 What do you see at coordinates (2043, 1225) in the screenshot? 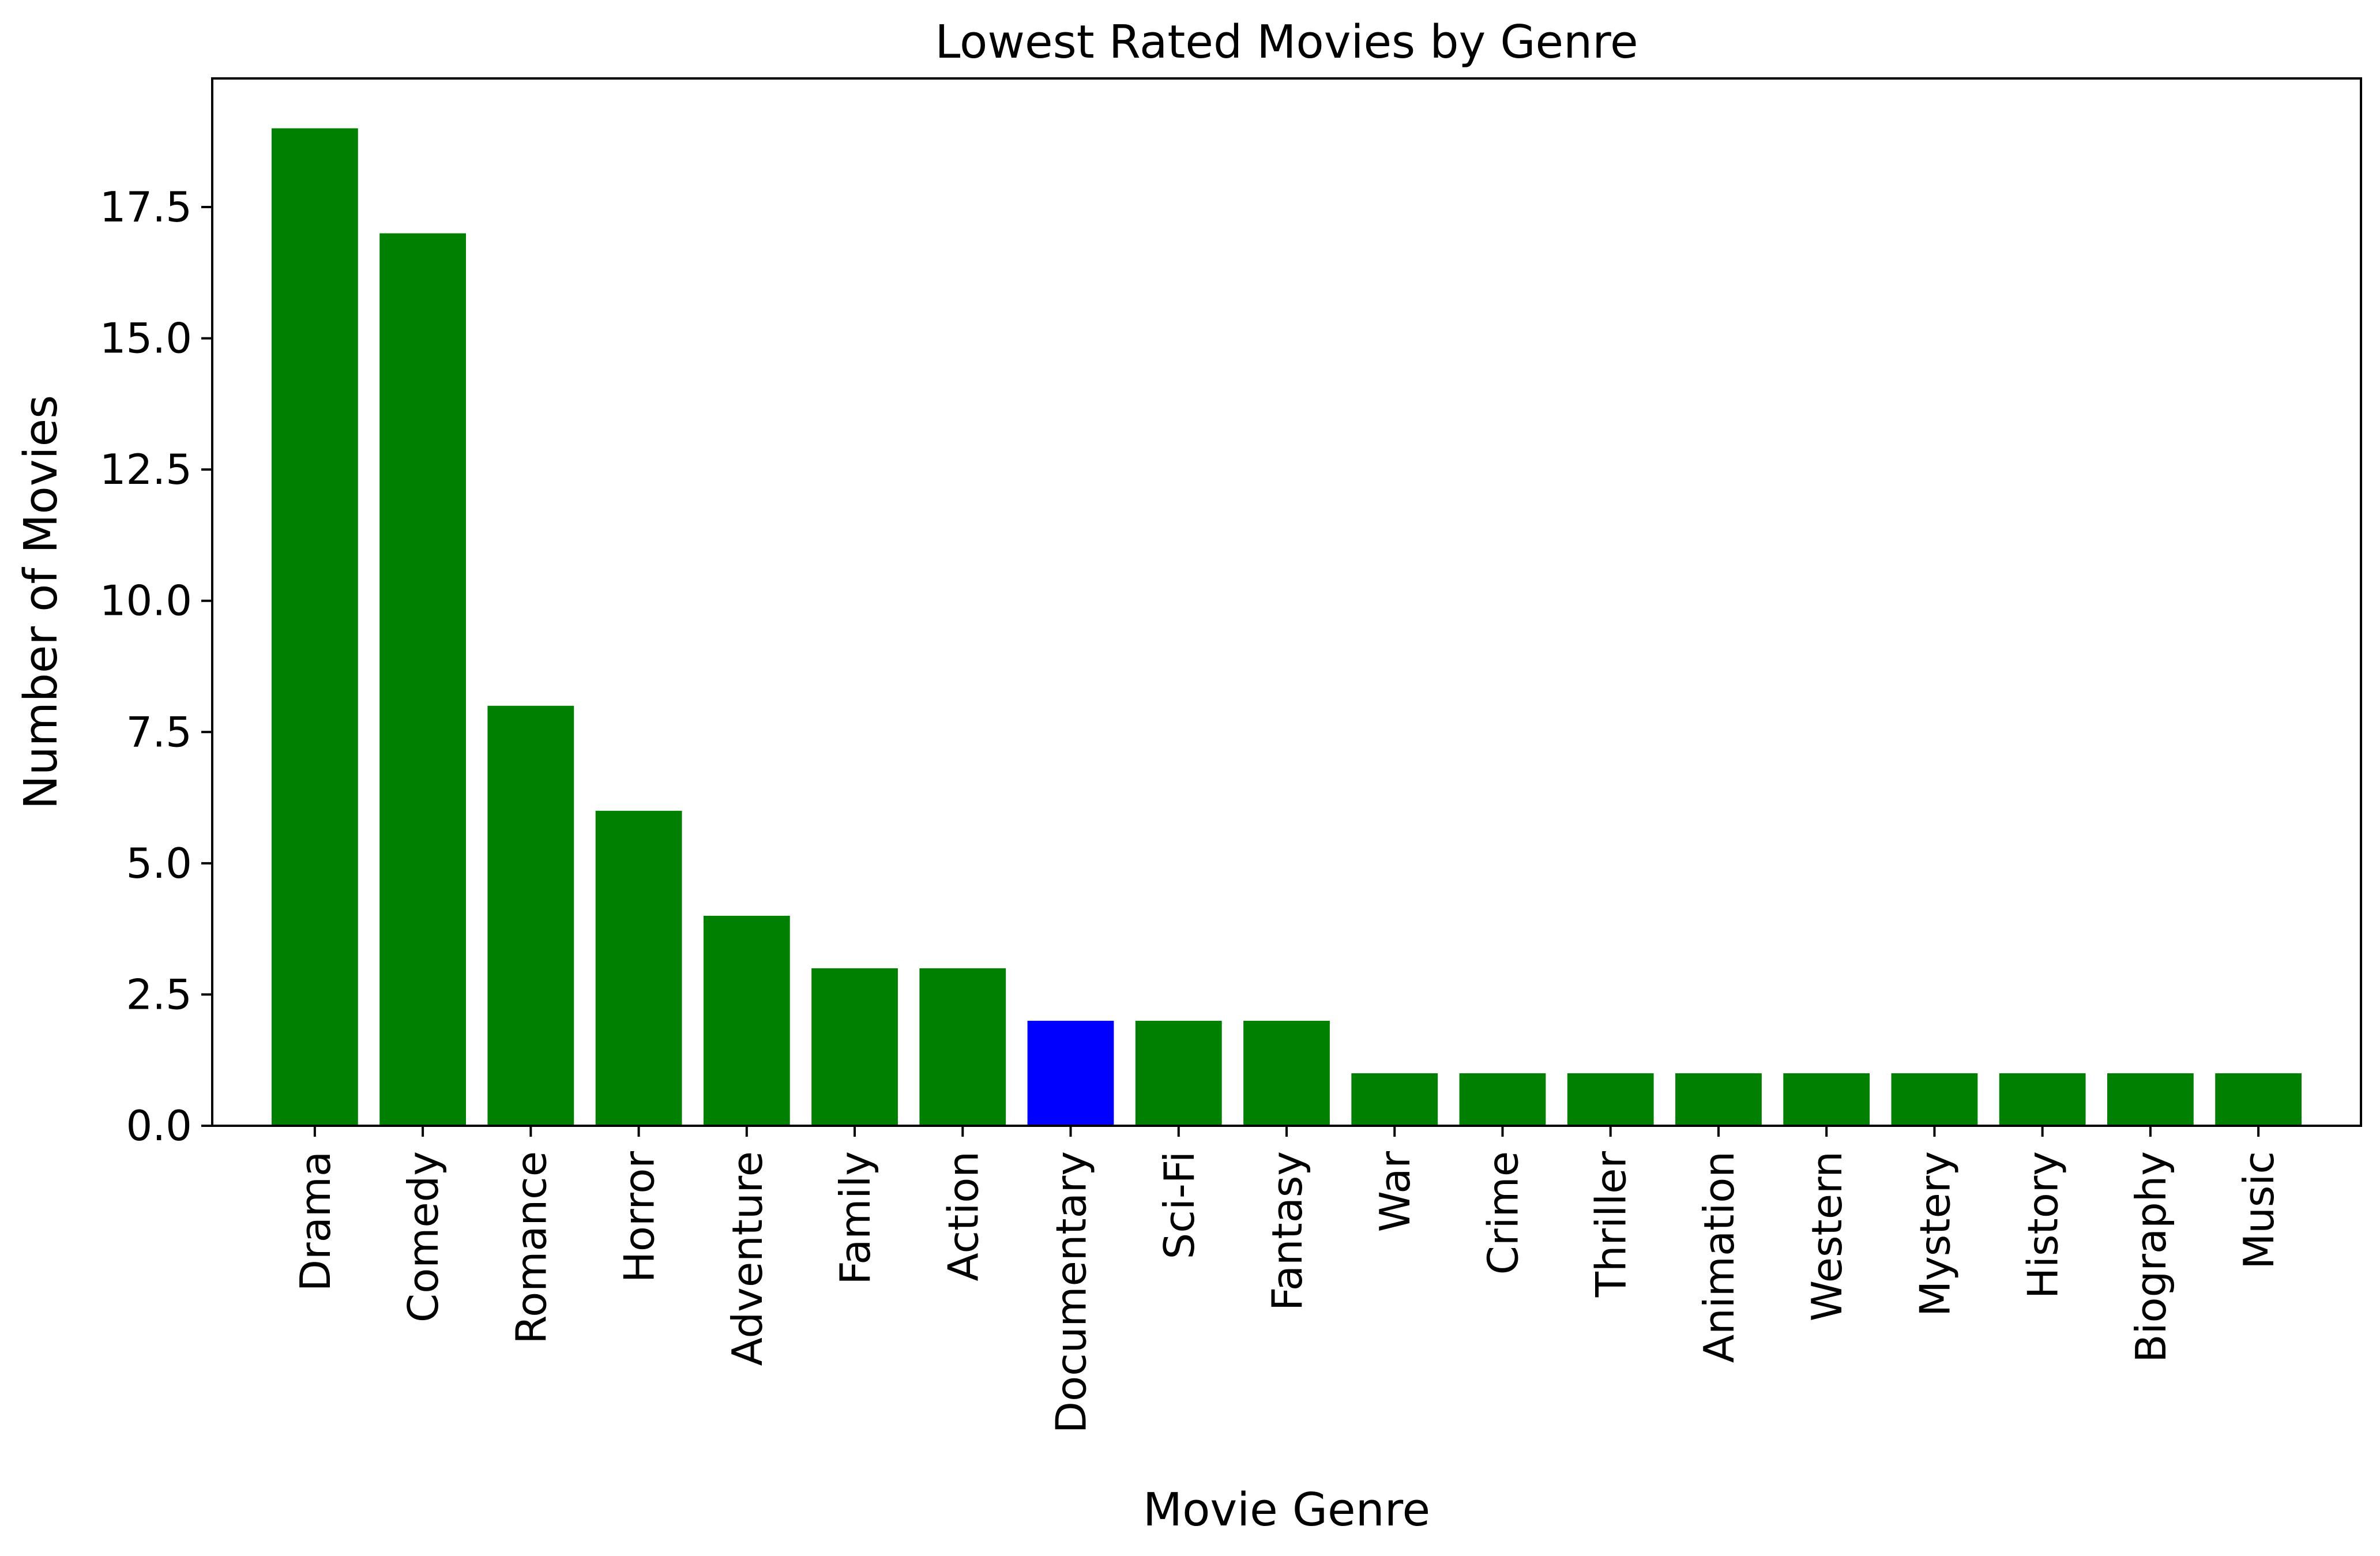
I see `x-tick-label: History` at bounding box center [2043, 1225].